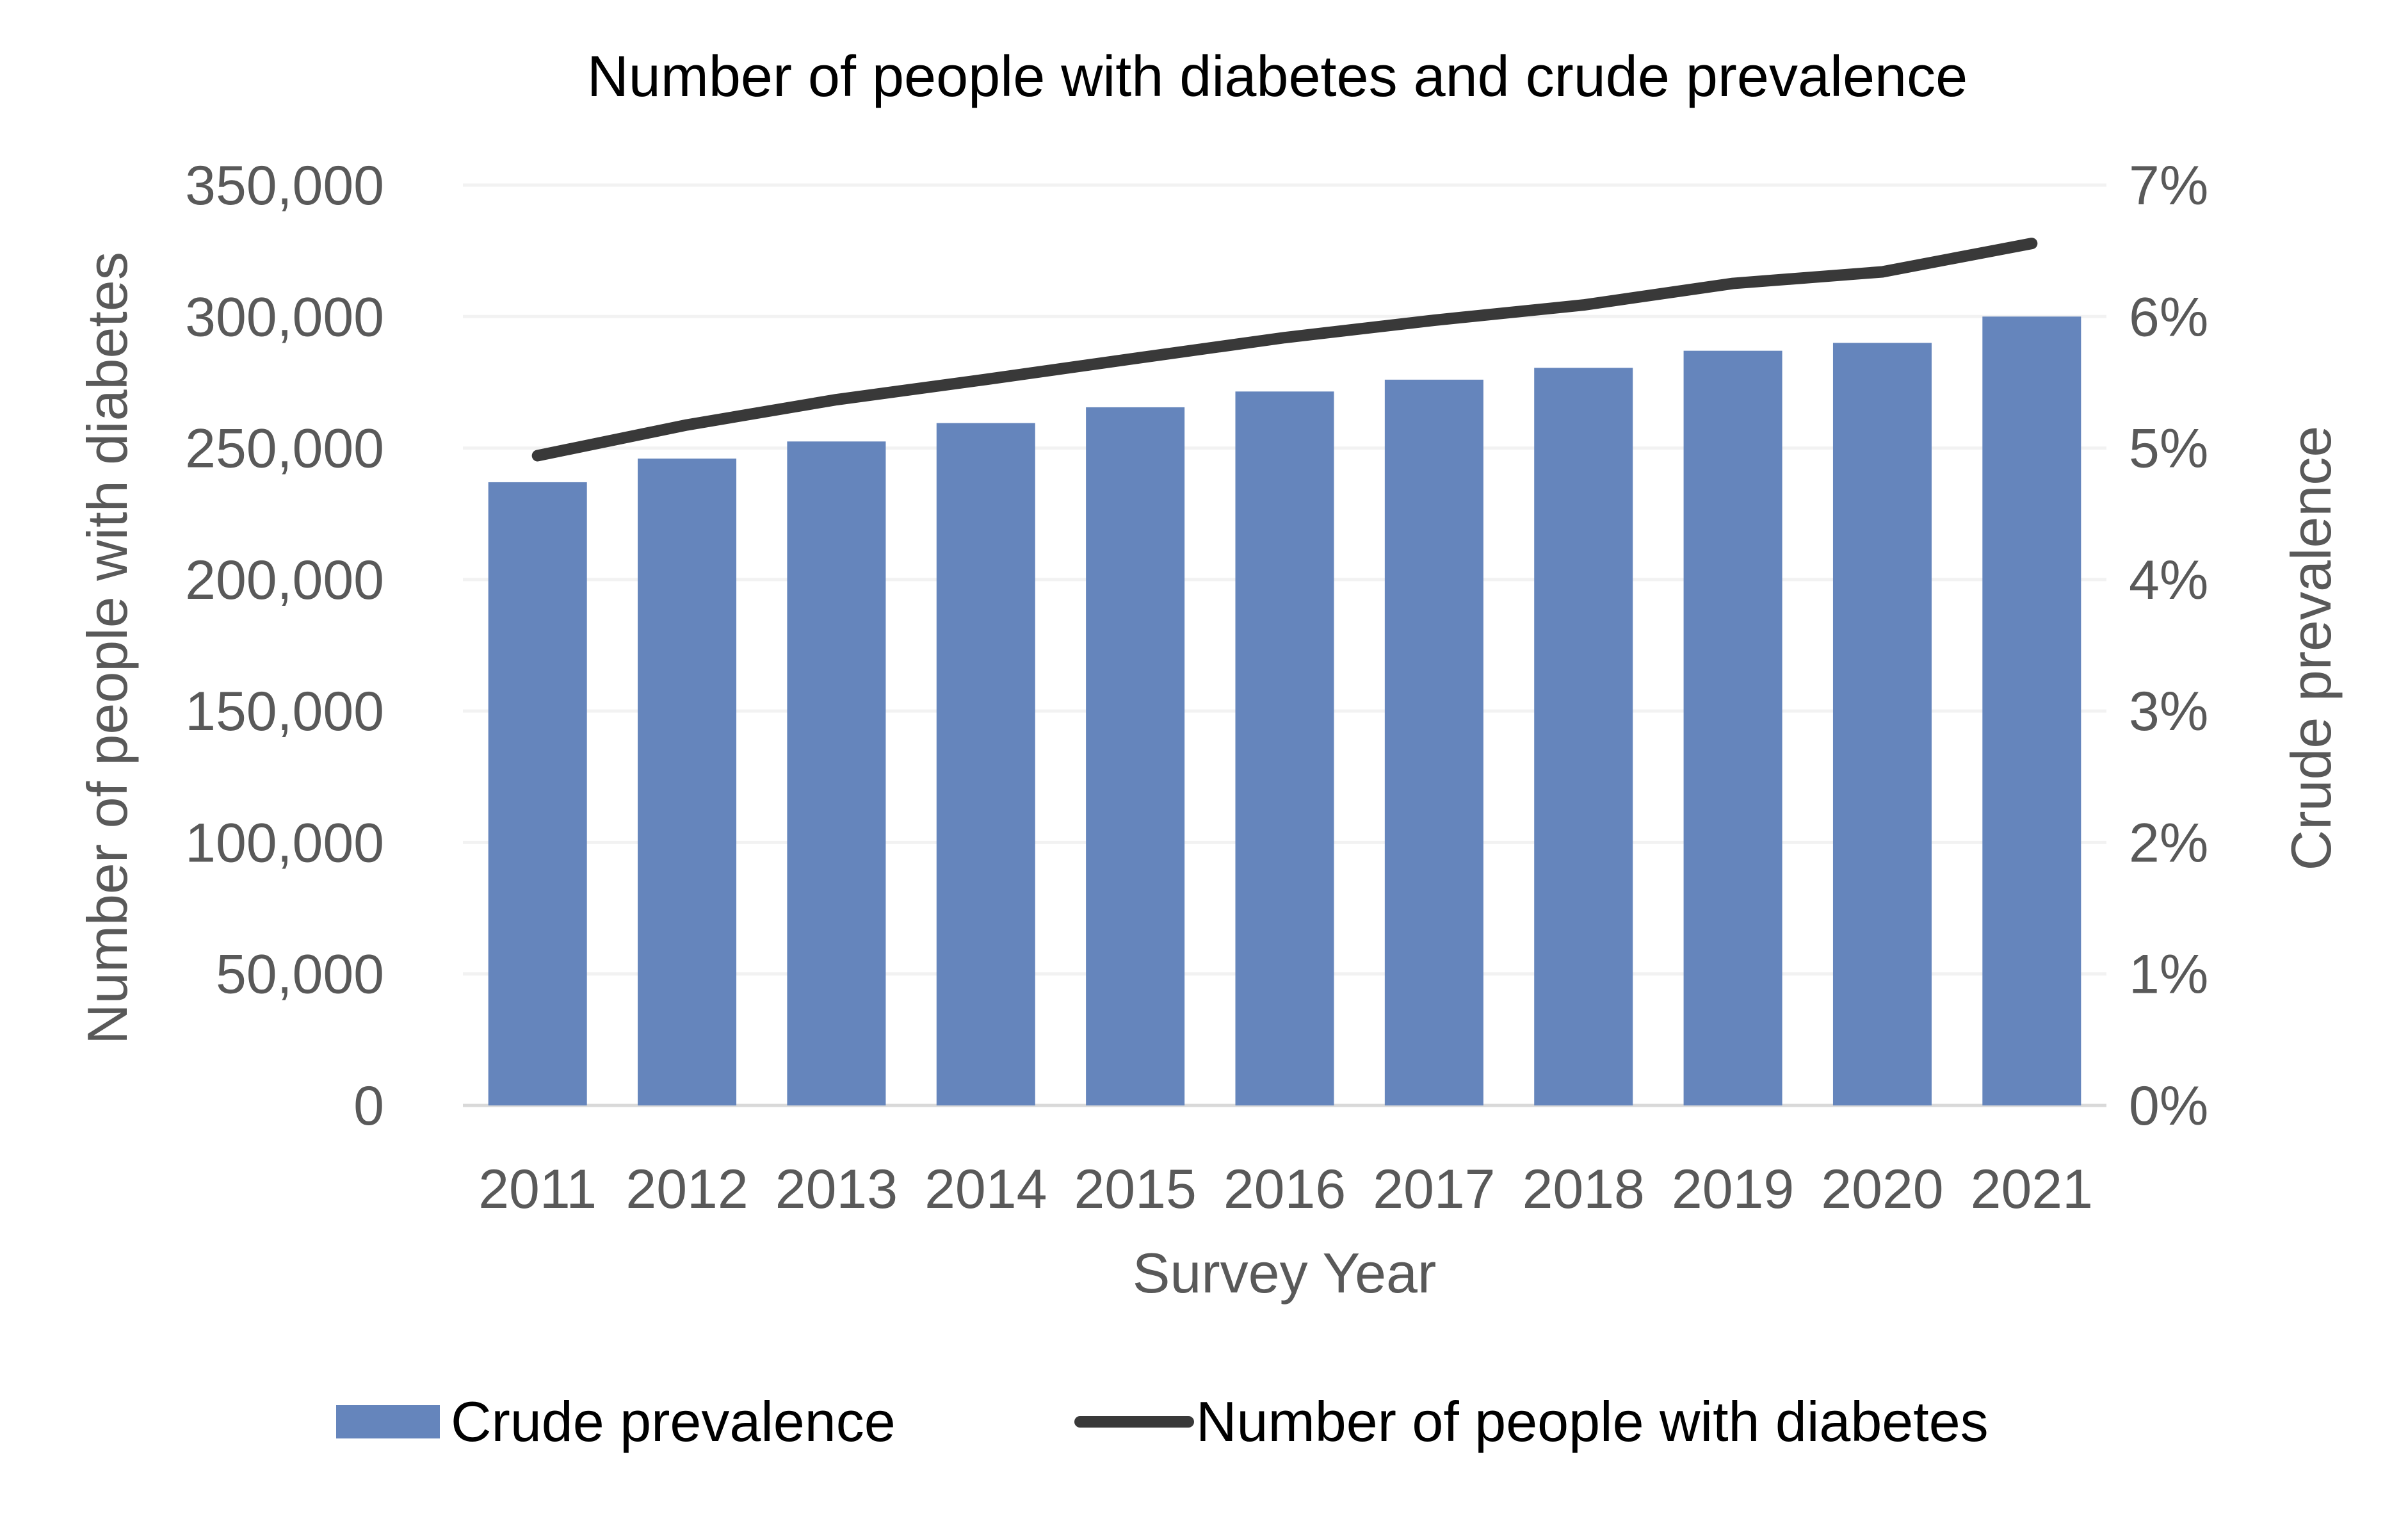 This screenshot has width=2408, height=1523. What do you see at coordinates (1285, 1189) in the screenshot?
I see `x-tick-label: 2016` at bounding box center [1285, 1189].